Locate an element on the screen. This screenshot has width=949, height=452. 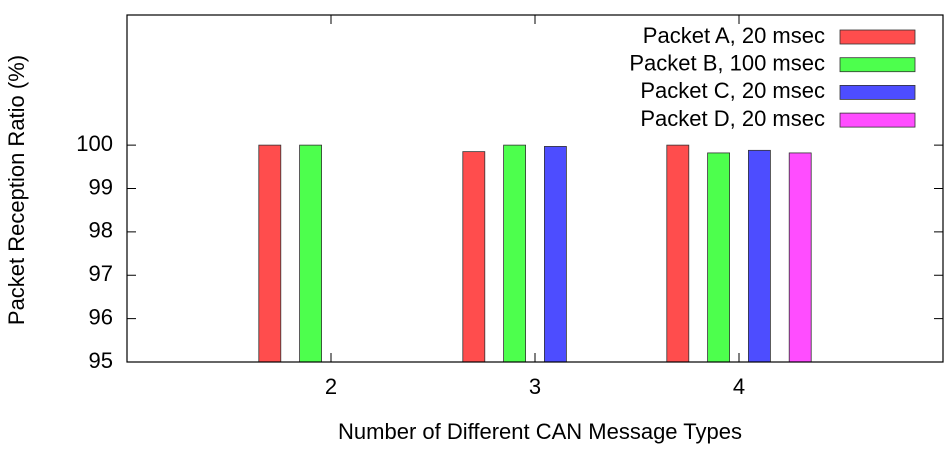
y-axis-label: Packet Reception Ratio (%) is located at coordinates (16, 190).